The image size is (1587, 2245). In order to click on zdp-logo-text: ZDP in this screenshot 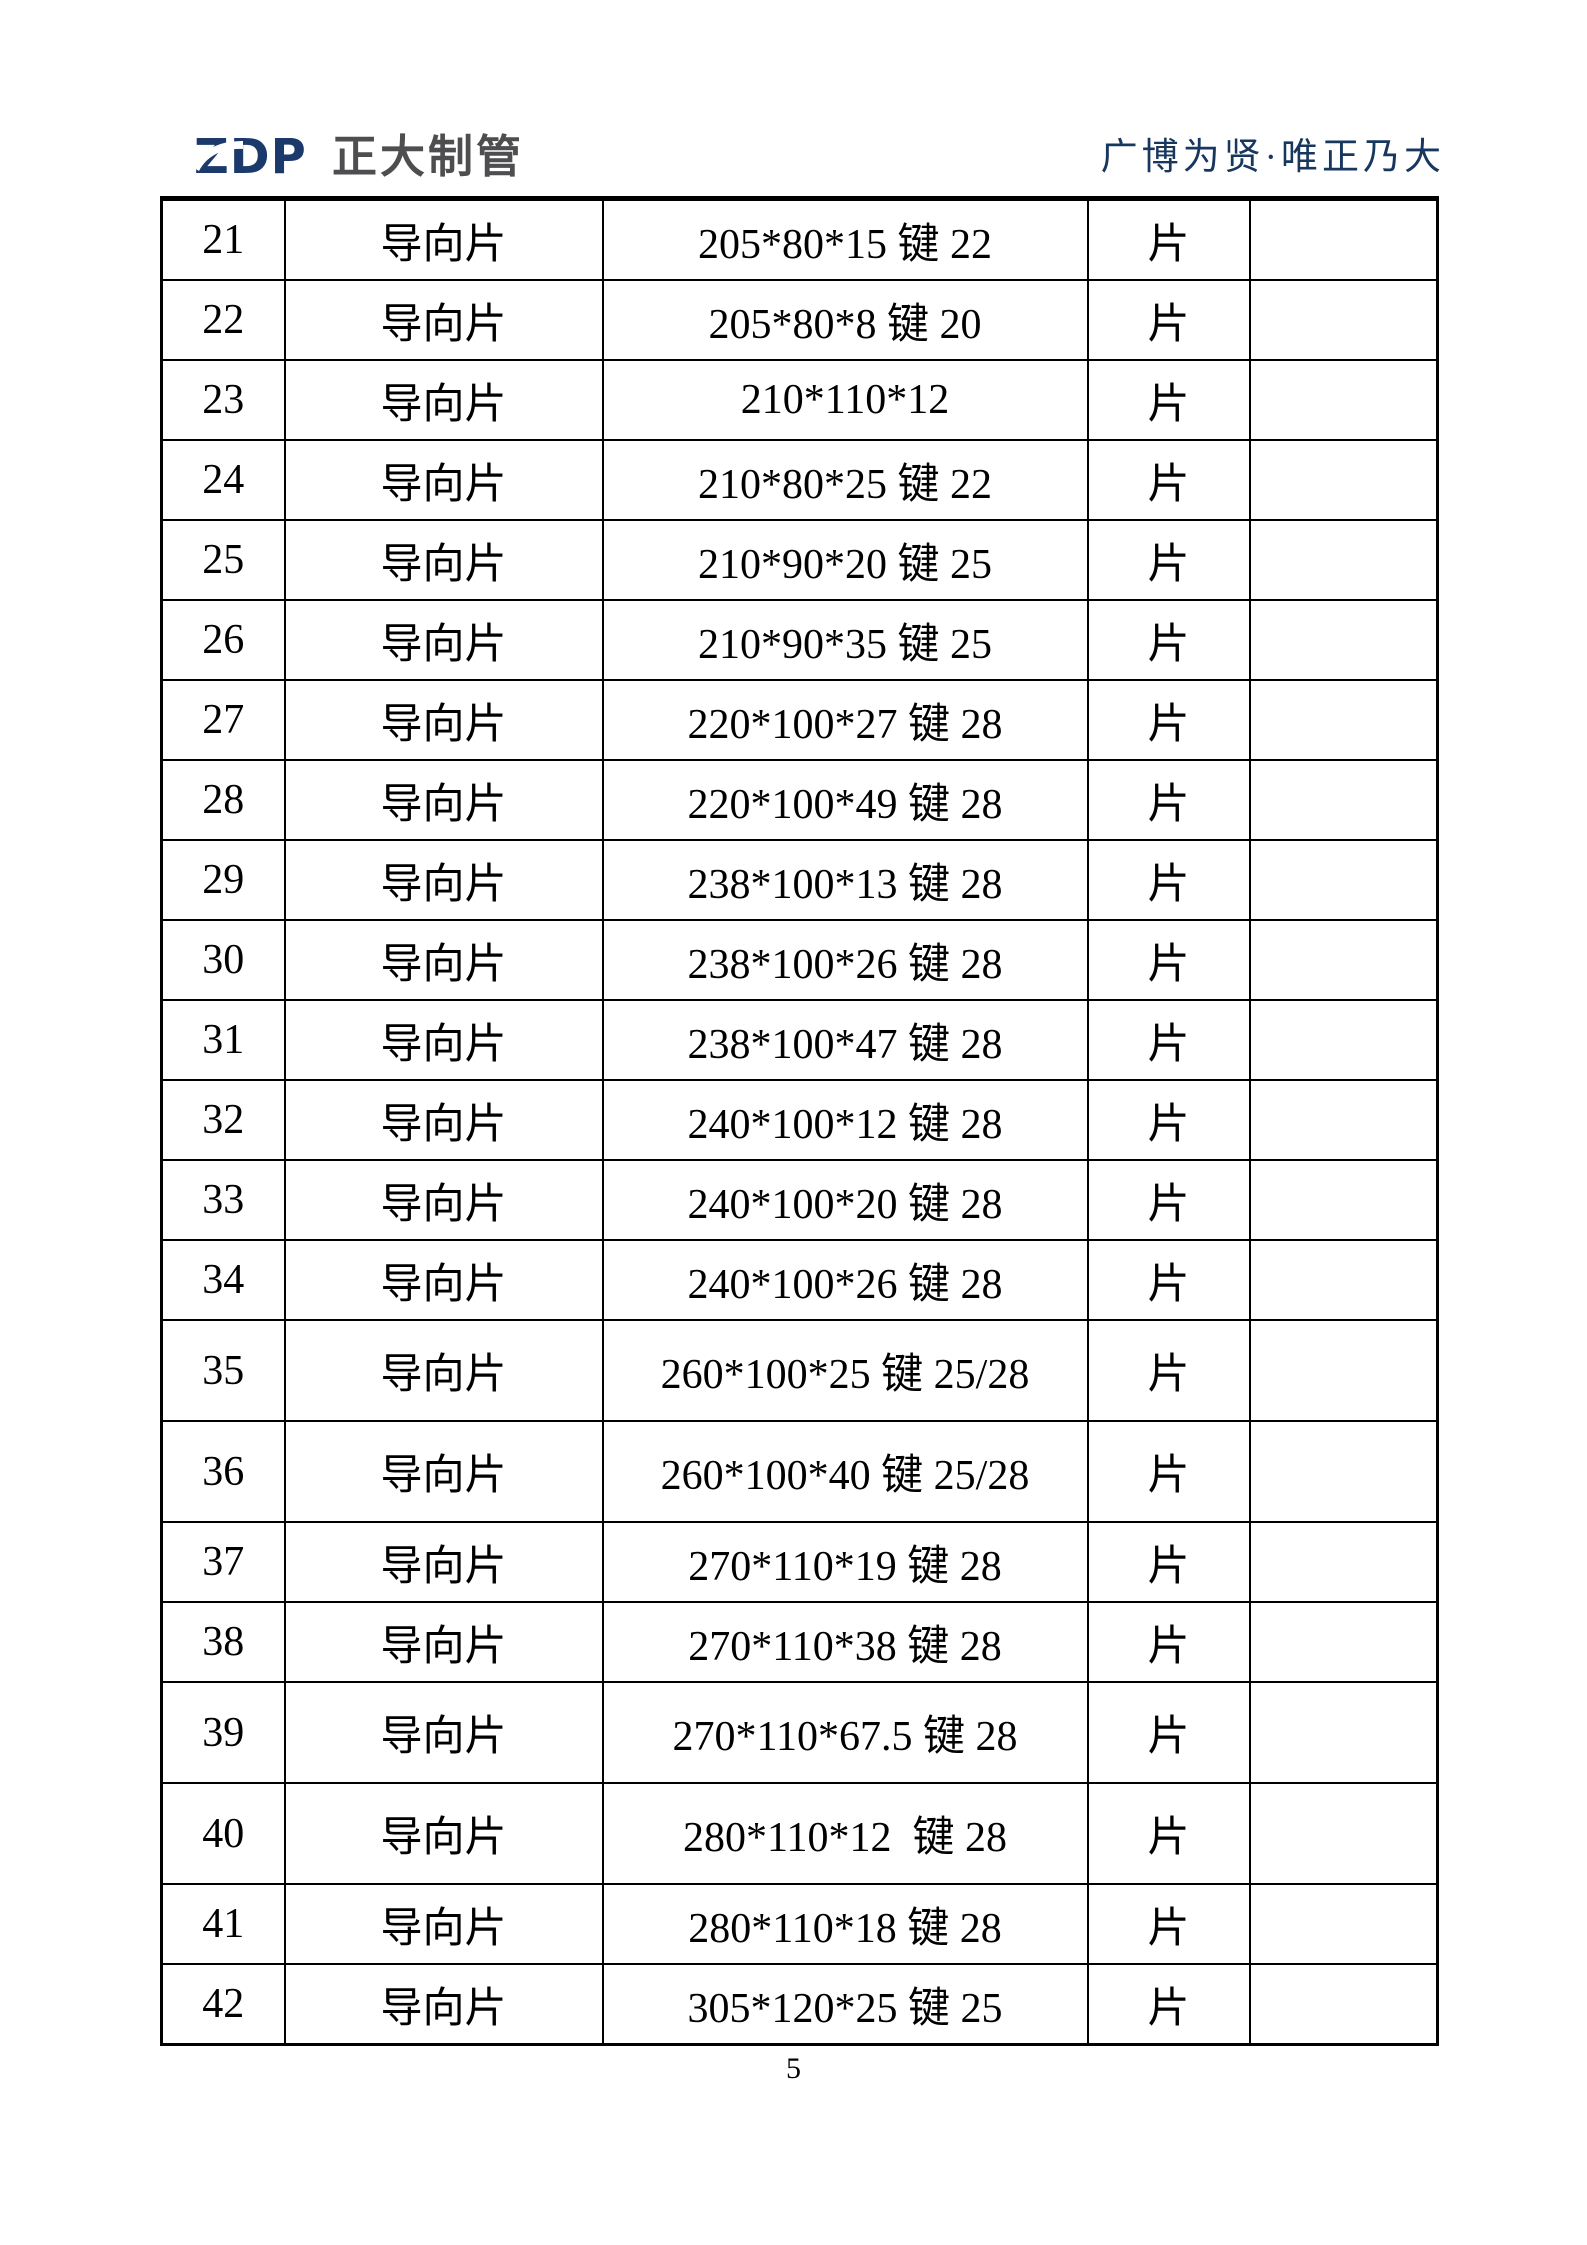, I will do `click(250, 156)`.